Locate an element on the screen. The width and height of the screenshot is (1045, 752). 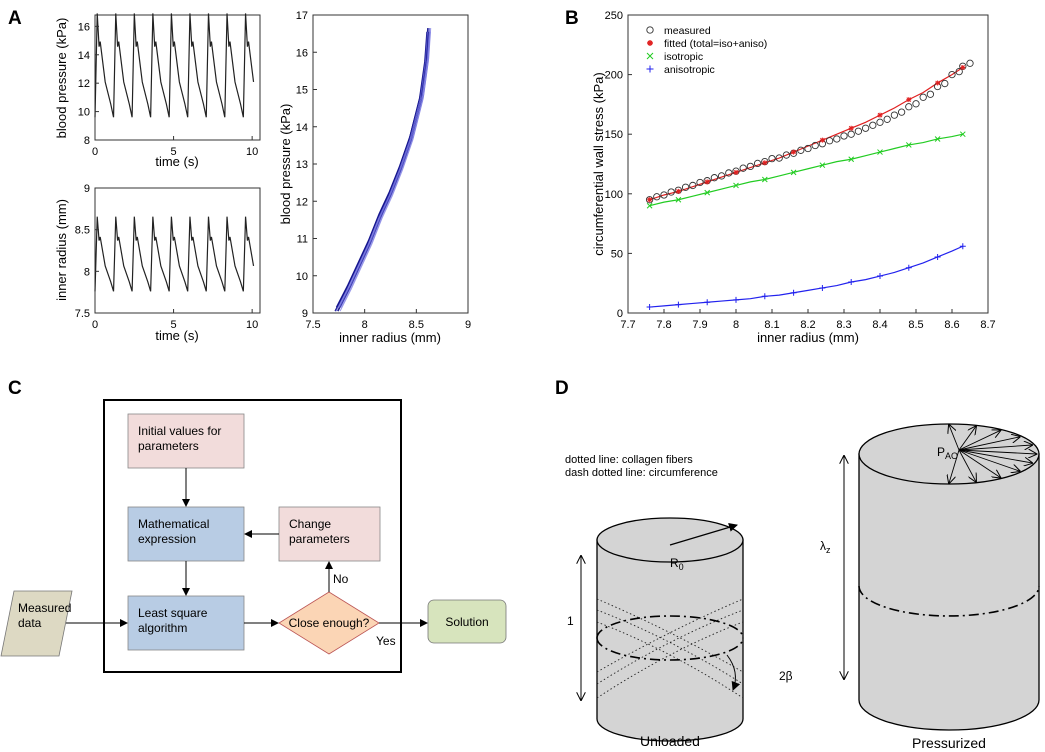
b-legend-label: isotropic is located at coordinates (683, 57).